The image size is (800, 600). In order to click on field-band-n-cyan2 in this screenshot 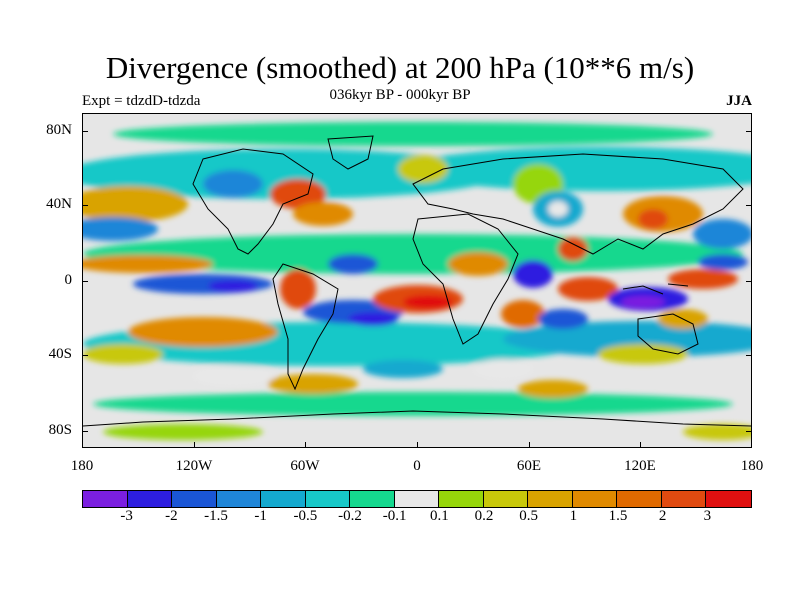, I will do `click(577, 169)`.